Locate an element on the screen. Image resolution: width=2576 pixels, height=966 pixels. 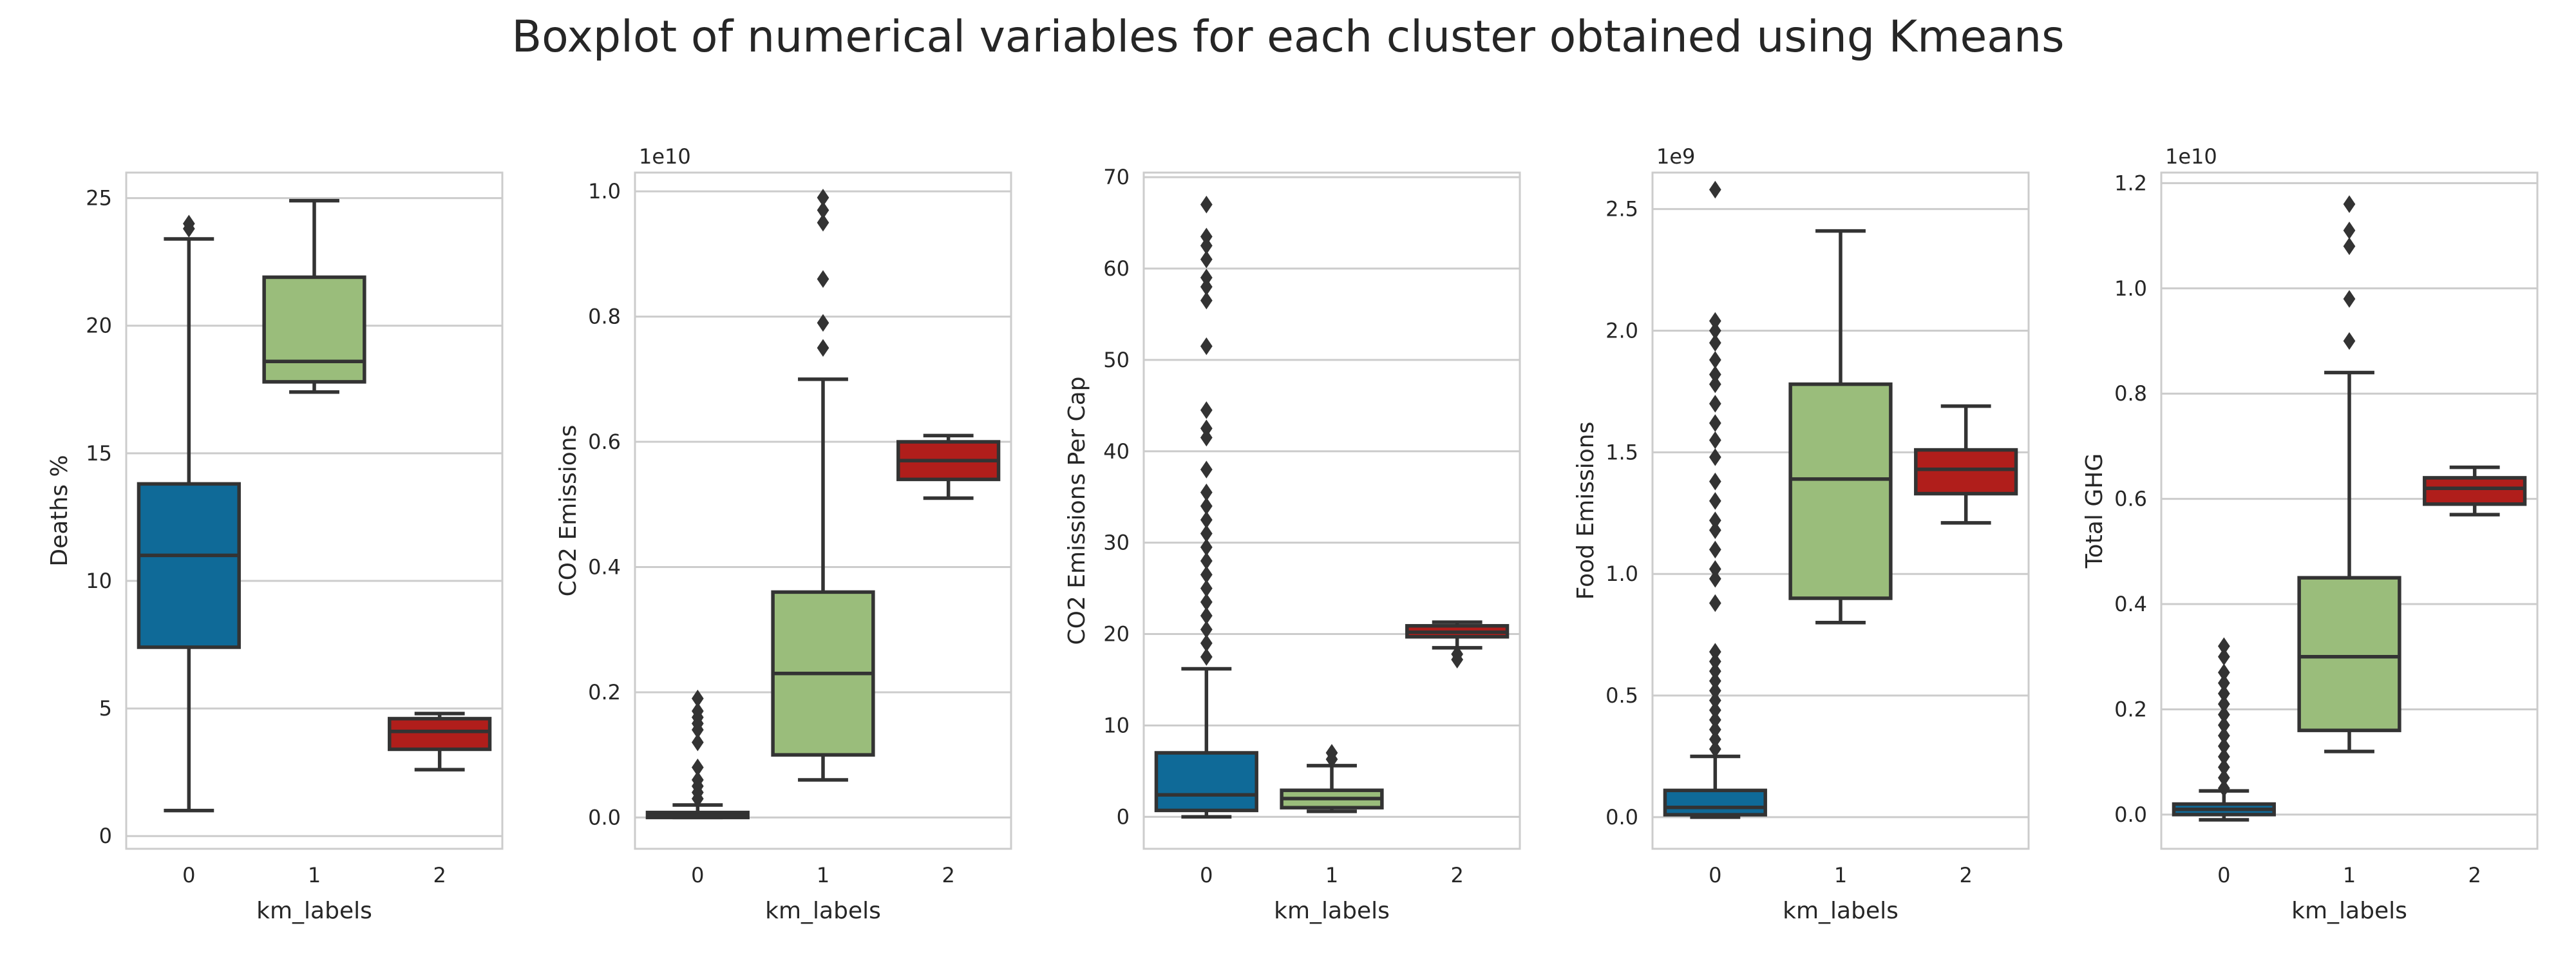
y-tick-label: 0.0 is located at coordinates (1622, 817).